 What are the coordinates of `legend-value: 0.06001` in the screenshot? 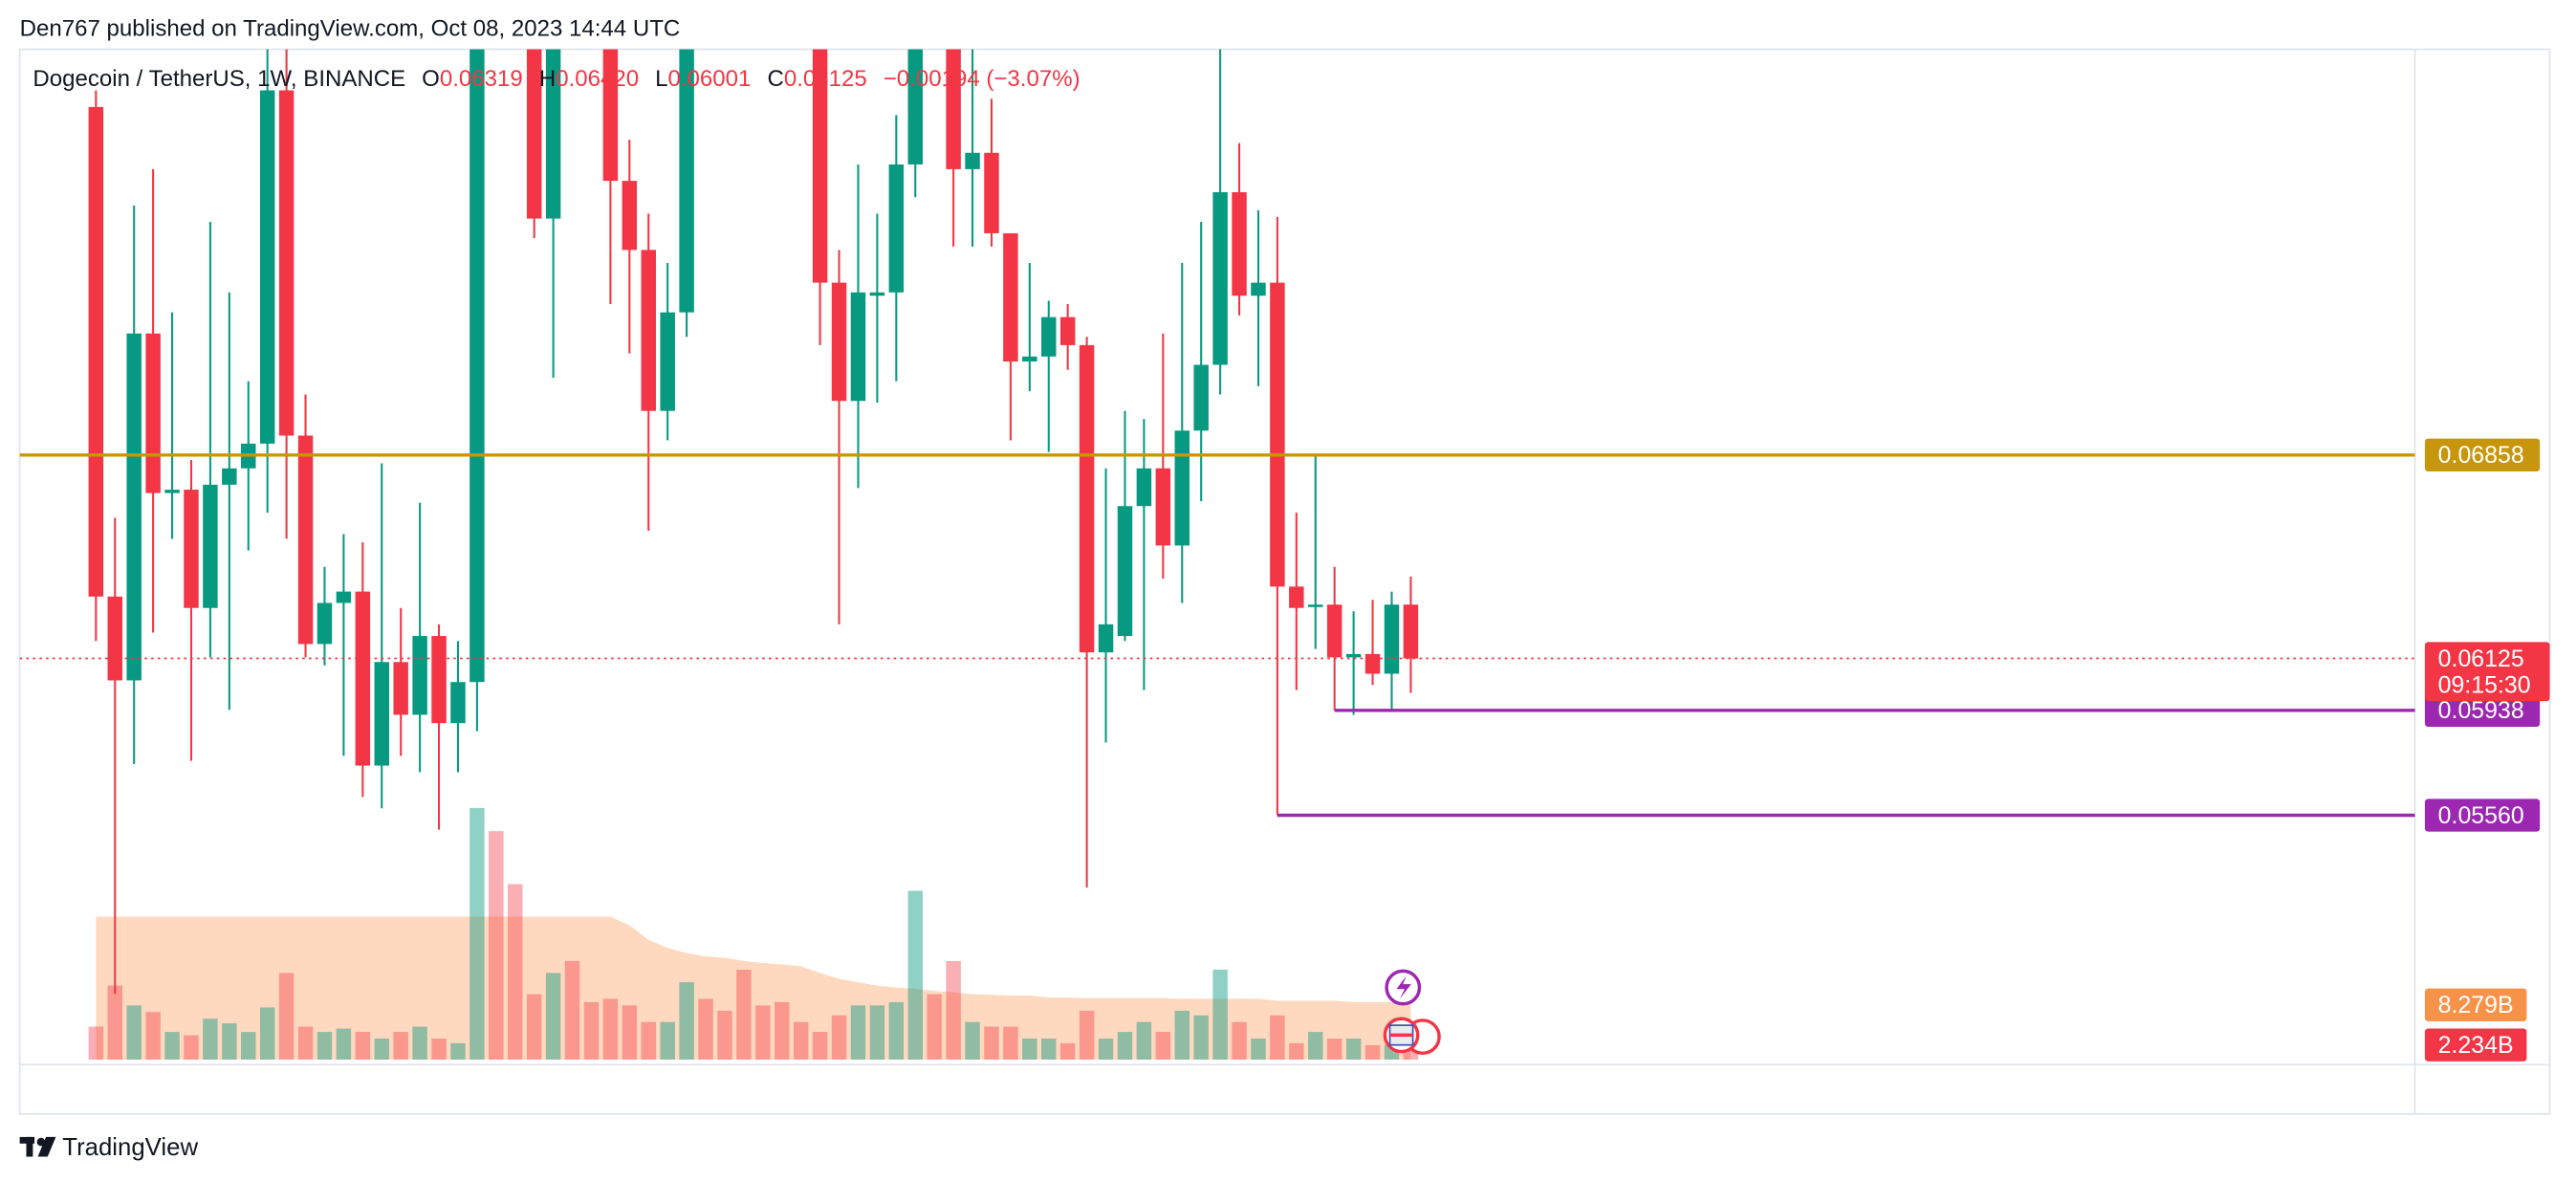 It's located at (710, 80).